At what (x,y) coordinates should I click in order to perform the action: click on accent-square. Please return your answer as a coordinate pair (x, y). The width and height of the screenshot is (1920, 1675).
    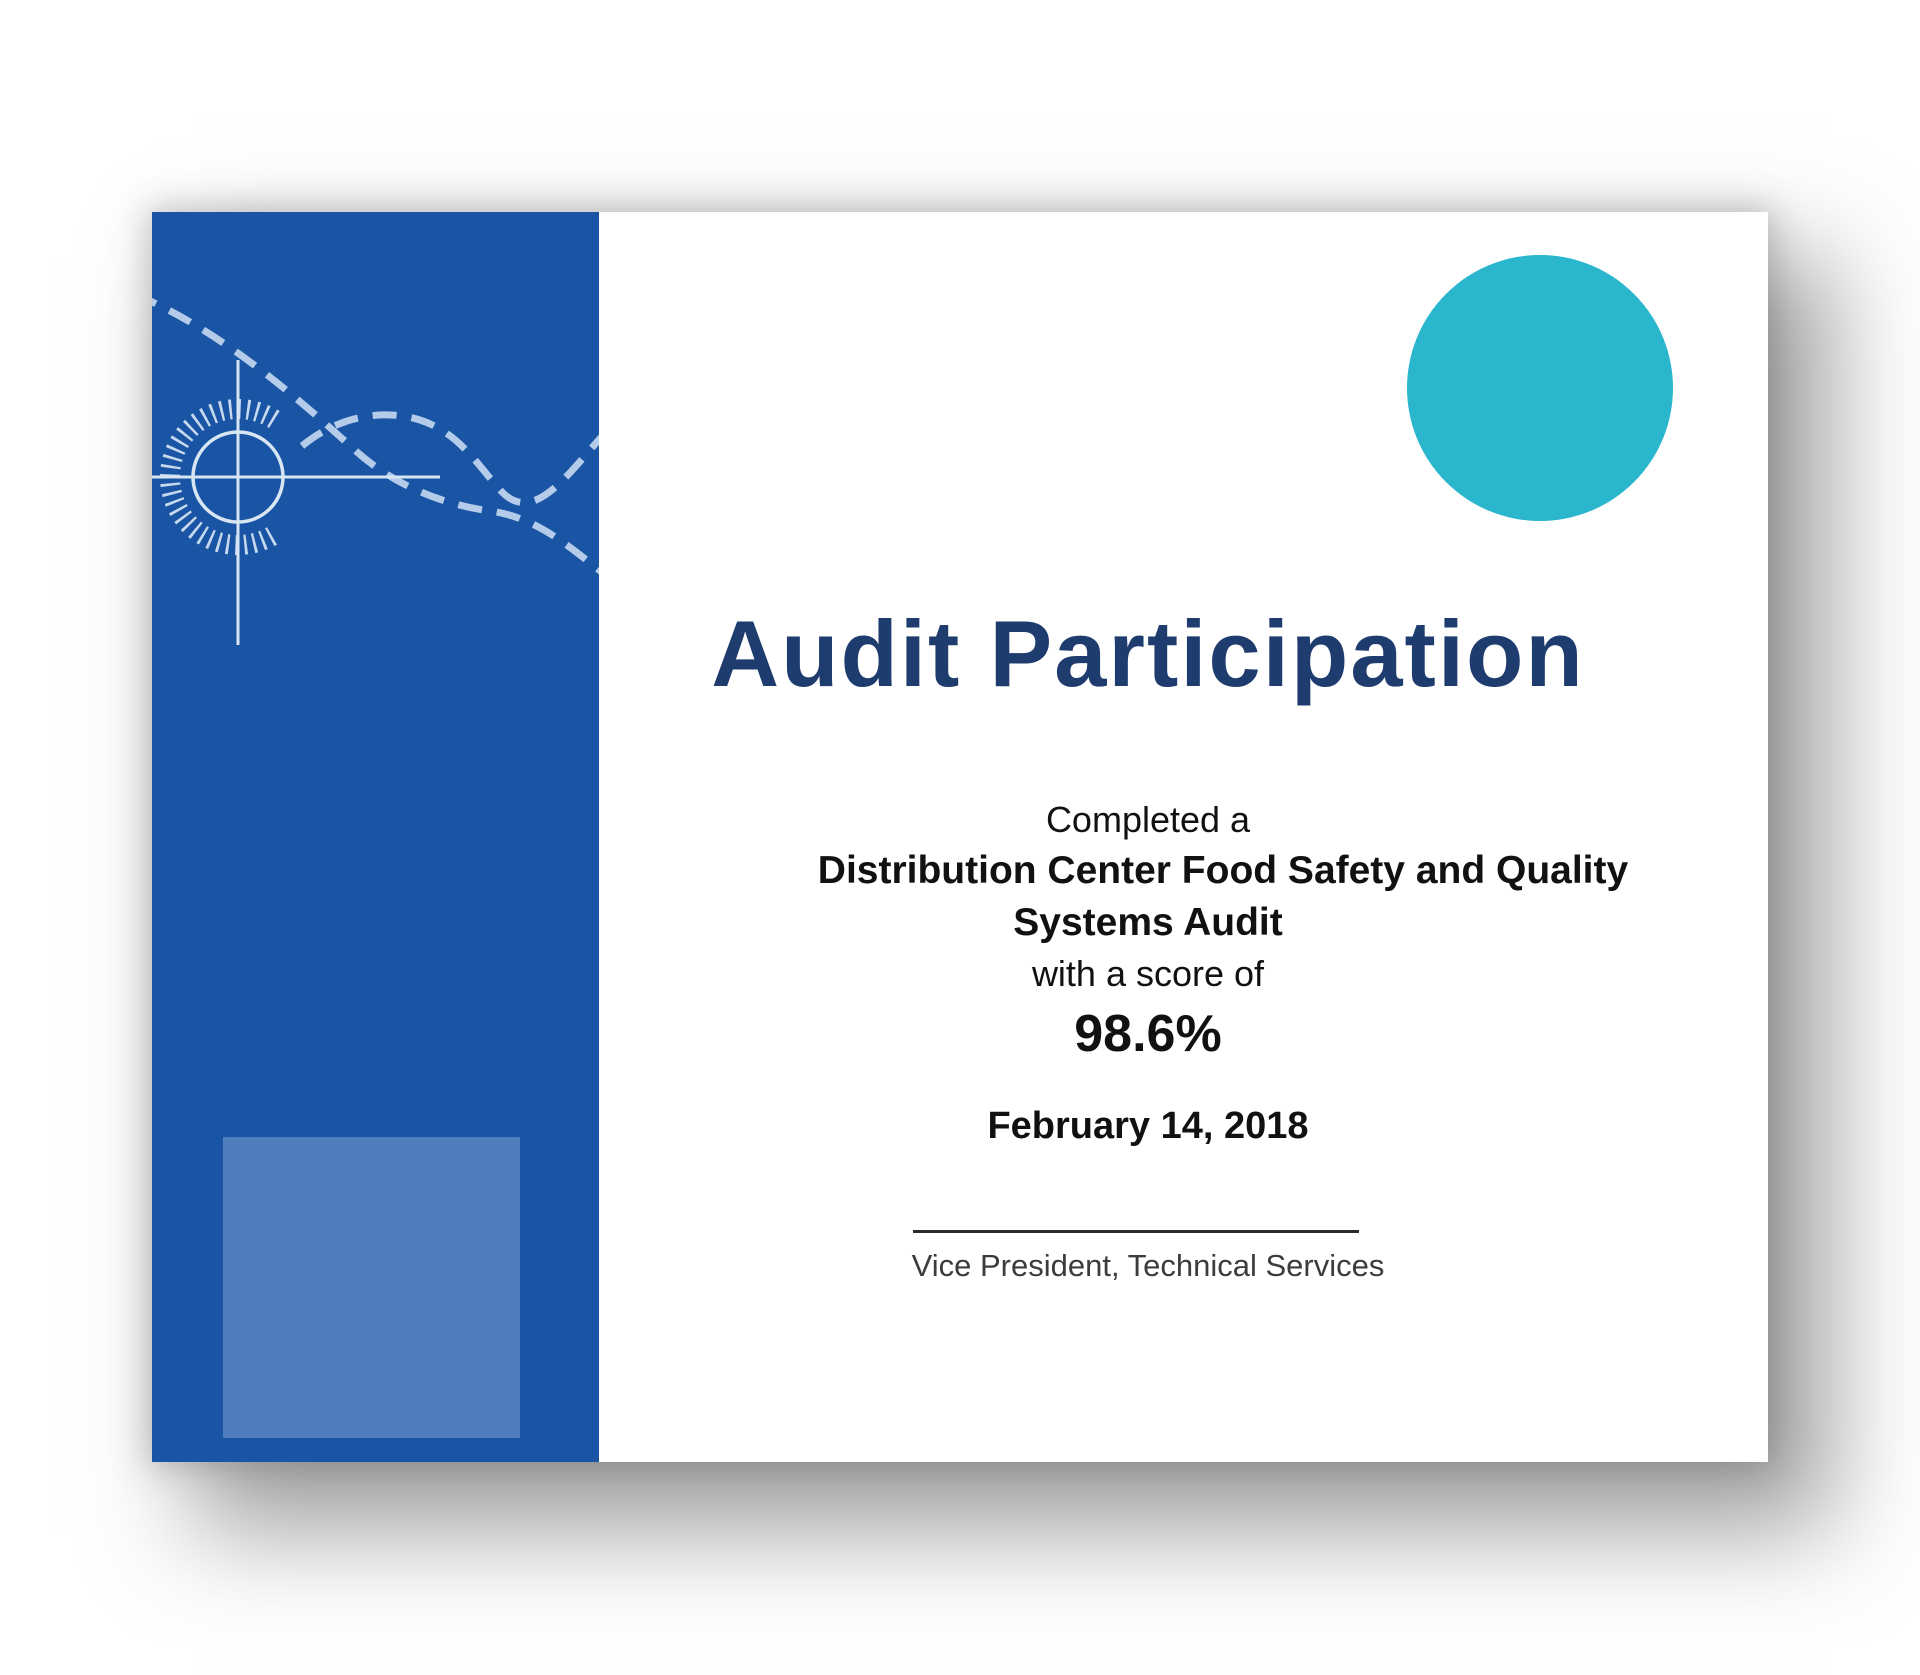
    Looking at the image, I should click on (371, 1287).